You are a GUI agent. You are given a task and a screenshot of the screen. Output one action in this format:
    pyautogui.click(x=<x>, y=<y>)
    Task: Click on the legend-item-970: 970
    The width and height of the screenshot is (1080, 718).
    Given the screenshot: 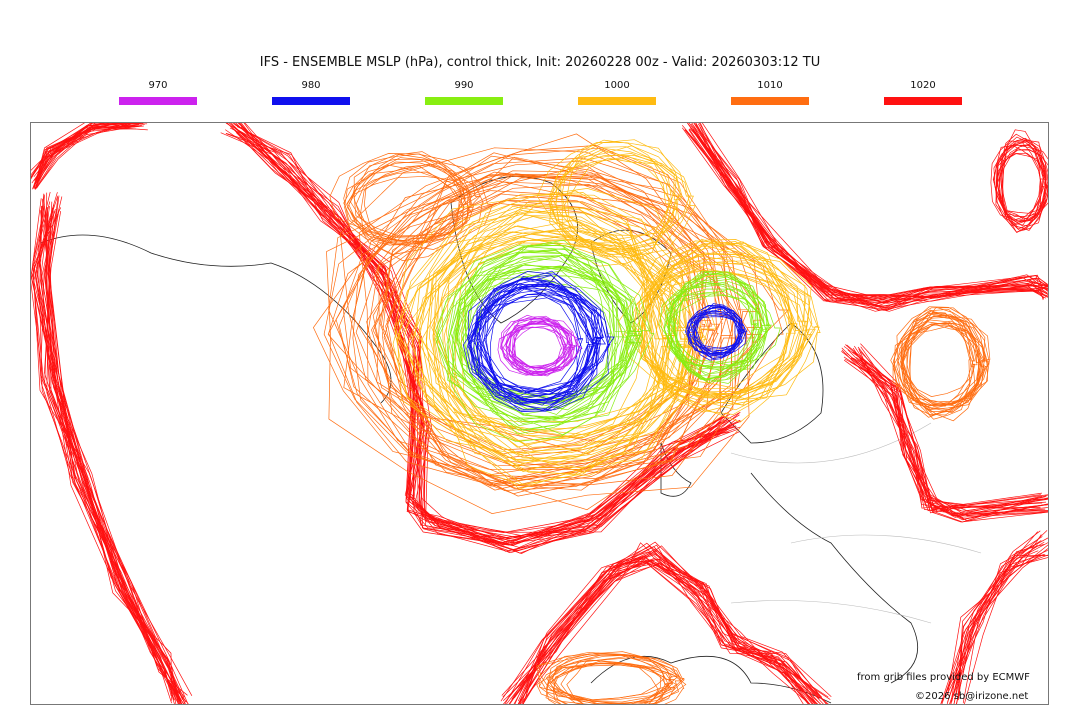 What is the action you would take?
    pyautogui.click(x=158, y=92)
    